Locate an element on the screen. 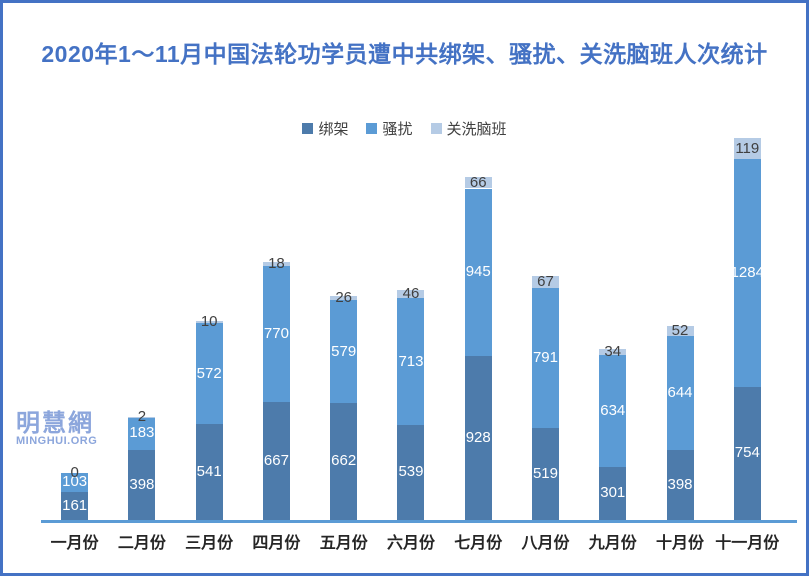  stacked-bar-七月份: 928 945 66 is located at coordinates (478, 346).